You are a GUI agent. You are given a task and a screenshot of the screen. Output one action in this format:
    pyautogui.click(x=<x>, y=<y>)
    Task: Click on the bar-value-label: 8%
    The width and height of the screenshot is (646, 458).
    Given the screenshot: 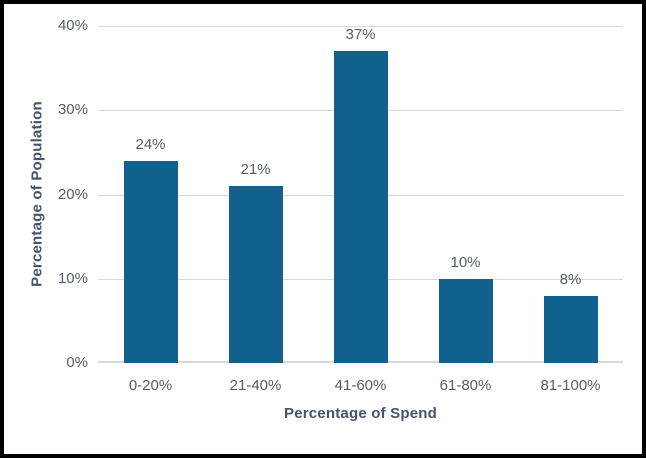 What is the action you would take?
    pyautogui.click(x=570, y=279)
    